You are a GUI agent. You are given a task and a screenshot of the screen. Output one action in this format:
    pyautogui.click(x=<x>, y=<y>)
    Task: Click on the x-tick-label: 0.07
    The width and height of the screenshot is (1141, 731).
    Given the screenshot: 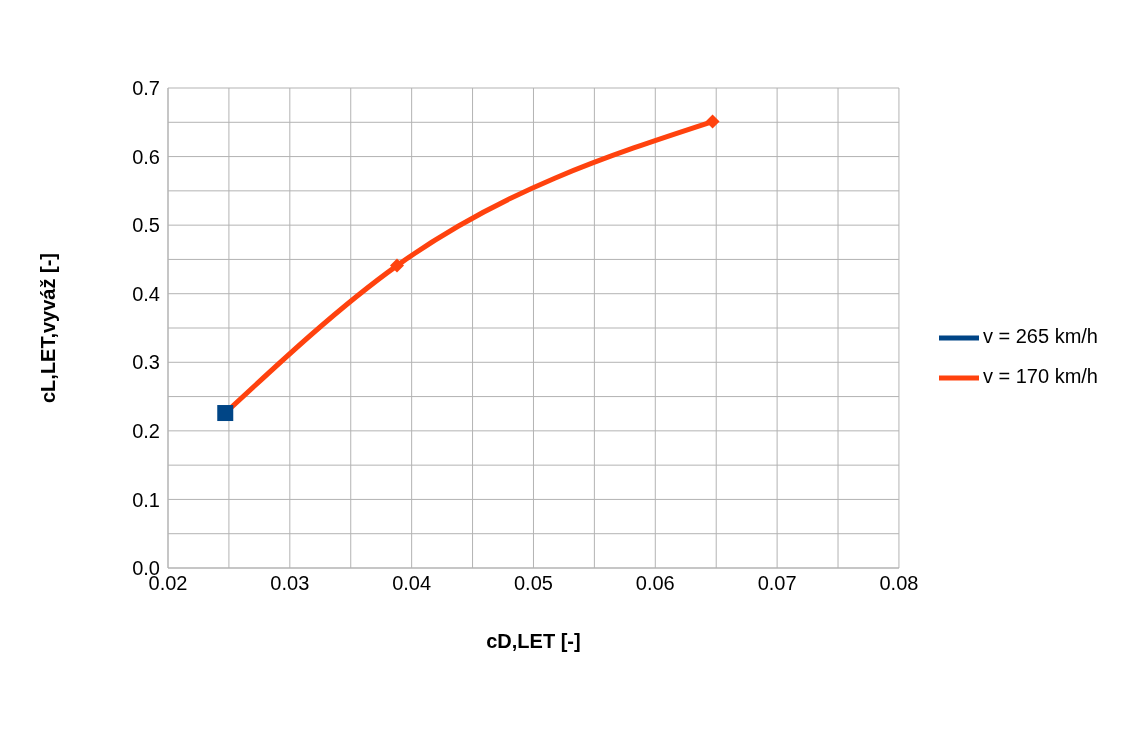 What is the action you would take?
    pyautogui.click(x=777, y=583)
    